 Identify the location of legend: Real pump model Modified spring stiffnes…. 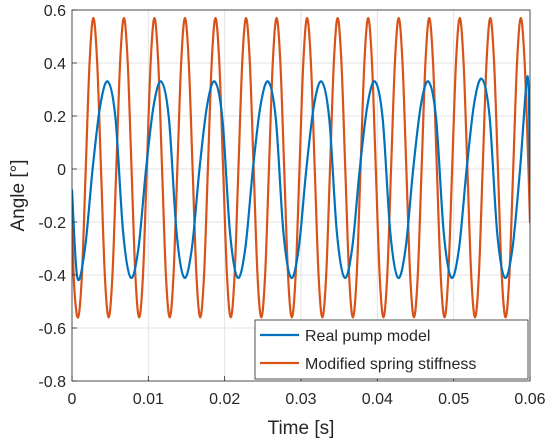
(391, 349).